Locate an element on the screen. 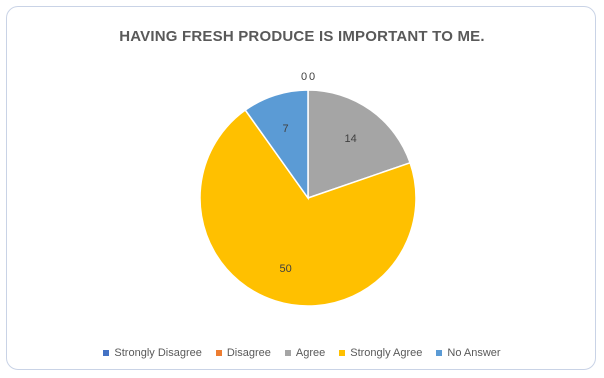 This screenshot has height=378, width=604. legend-label: Disagree is located at coordinates (248, 353).